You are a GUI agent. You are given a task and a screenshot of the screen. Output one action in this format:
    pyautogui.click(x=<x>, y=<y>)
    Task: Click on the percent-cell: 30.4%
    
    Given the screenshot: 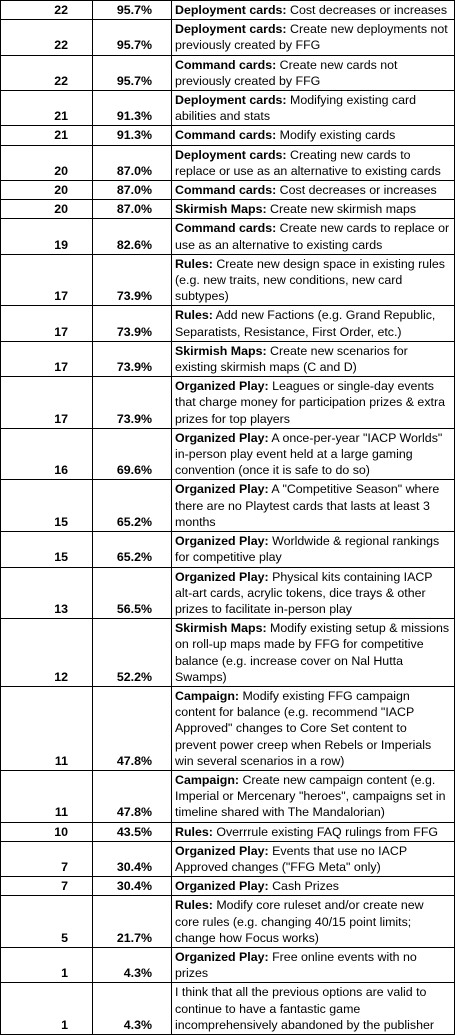 What is the action you would take?
    pyautogui.click(x=132, y=886)
    